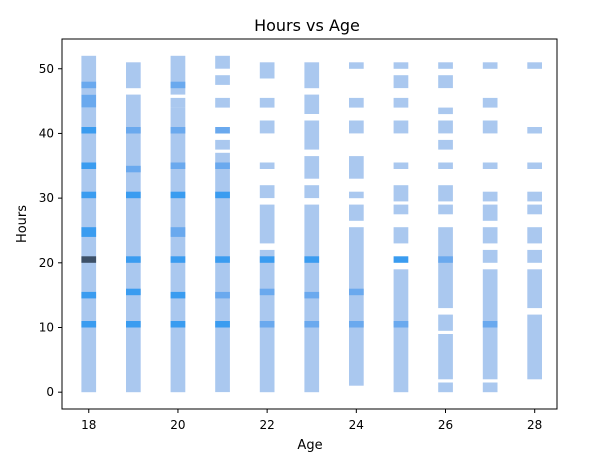  What do you see at coordinates (534, 425) in the screenshot?
I see `x-tick-label: 28` at bounding box center [534, 425].